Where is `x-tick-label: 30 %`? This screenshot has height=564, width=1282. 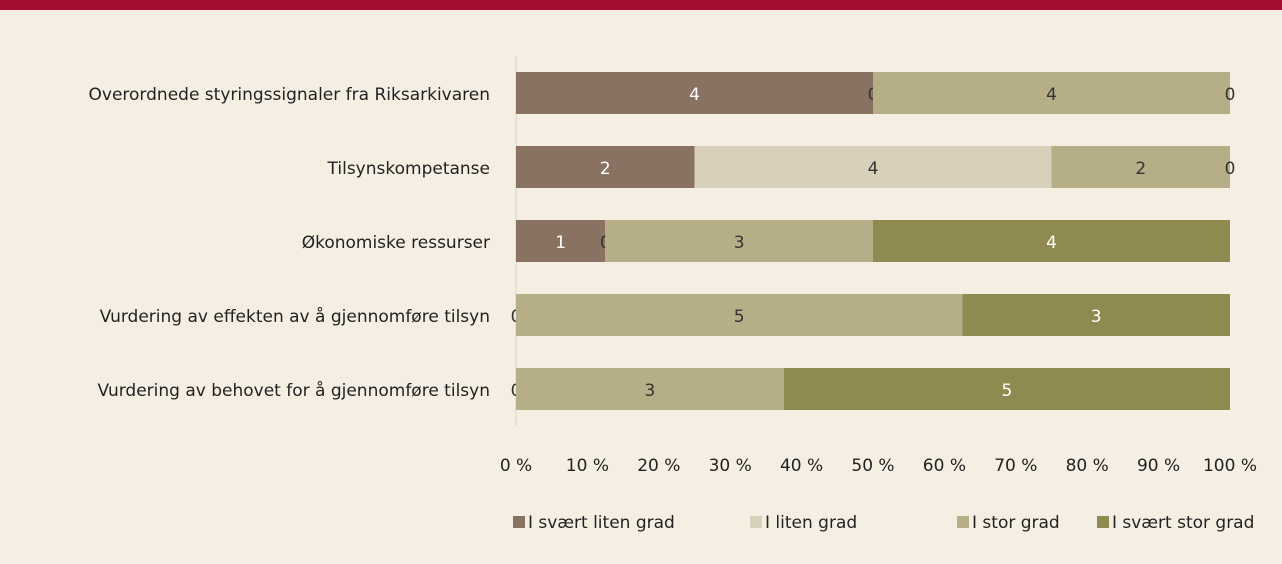
x-tick-label: 30 % is located at coordinates (730, 466).